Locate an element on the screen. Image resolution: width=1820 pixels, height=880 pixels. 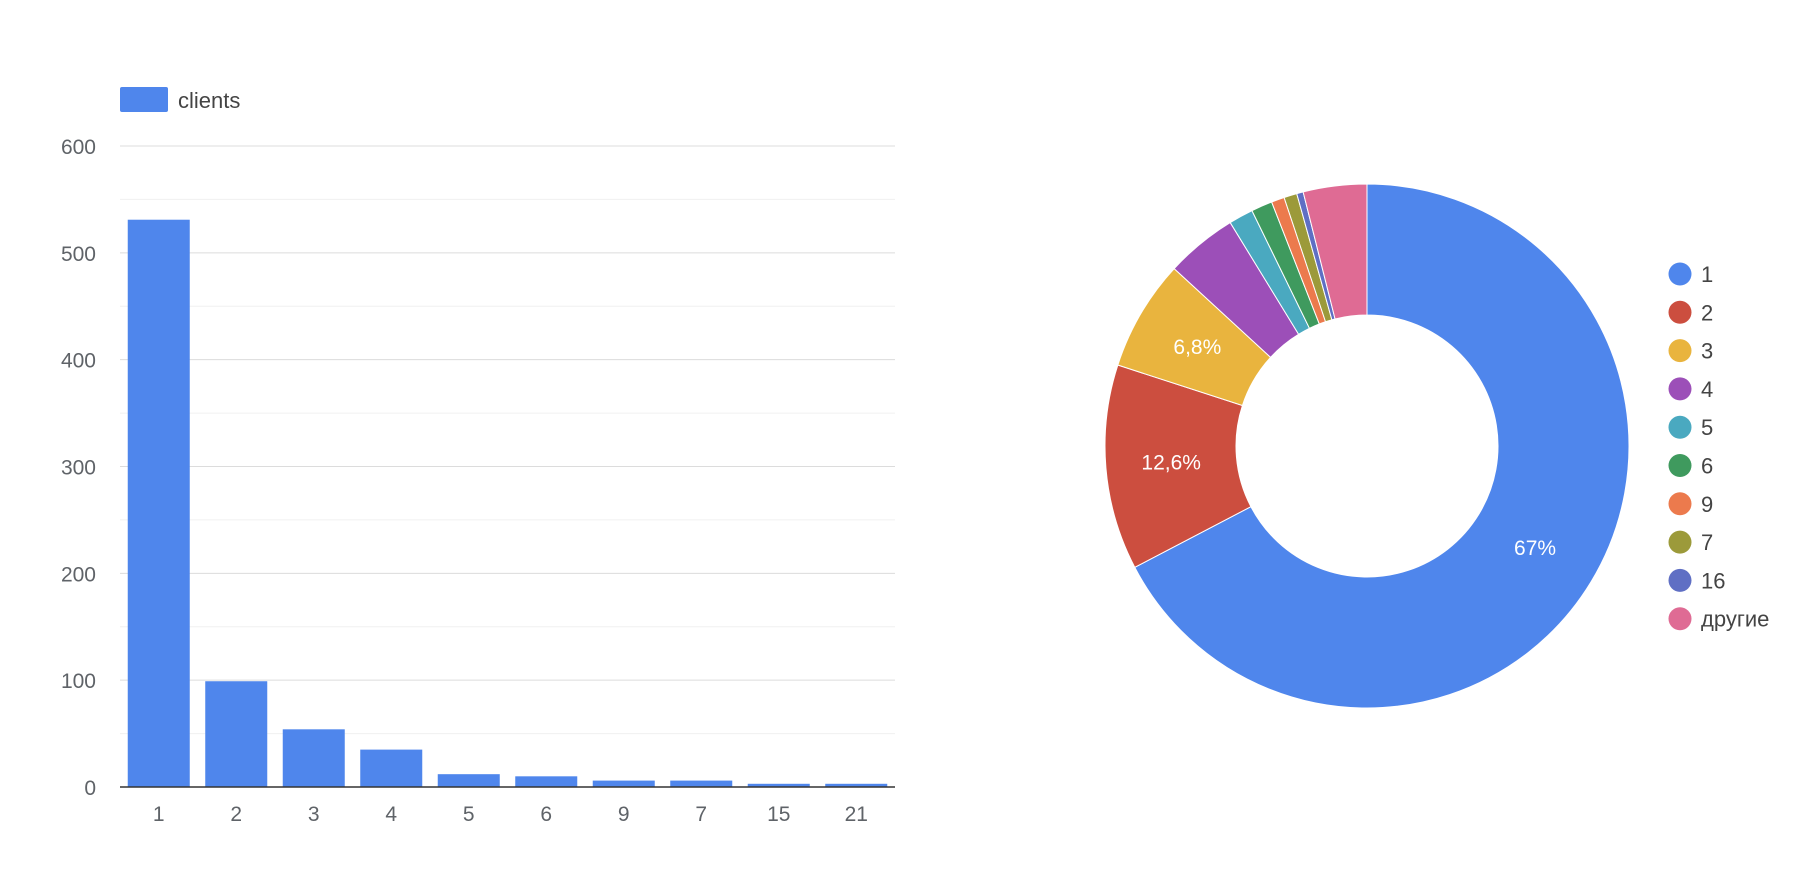
bar-legend: clients is located at coordinates (180, 100).